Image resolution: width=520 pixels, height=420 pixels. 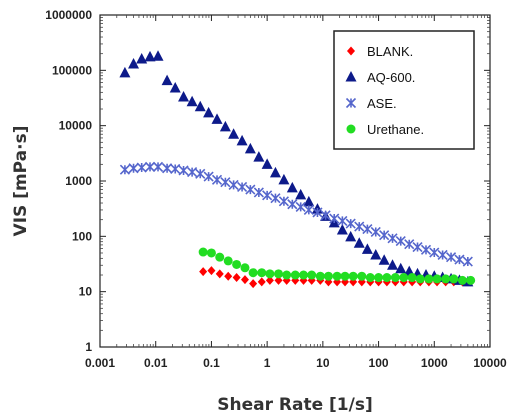 I want to click on y-tick-label: 1000000, so click(x=68, y=15).